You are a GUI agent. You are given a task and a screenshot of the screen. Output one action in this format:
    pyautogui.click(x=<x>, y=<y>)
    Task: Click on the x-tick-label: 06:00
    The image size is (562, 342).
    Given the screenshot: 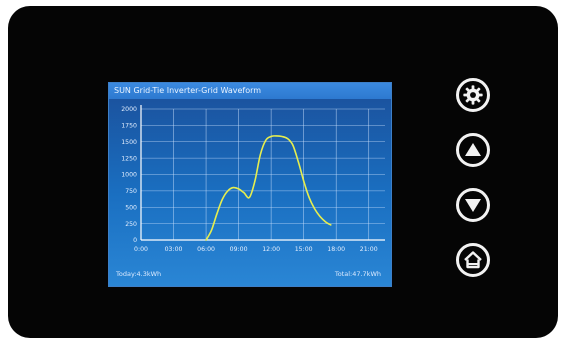 What is the action you would take?
    pyautogui.click(x=206, y=249)
    